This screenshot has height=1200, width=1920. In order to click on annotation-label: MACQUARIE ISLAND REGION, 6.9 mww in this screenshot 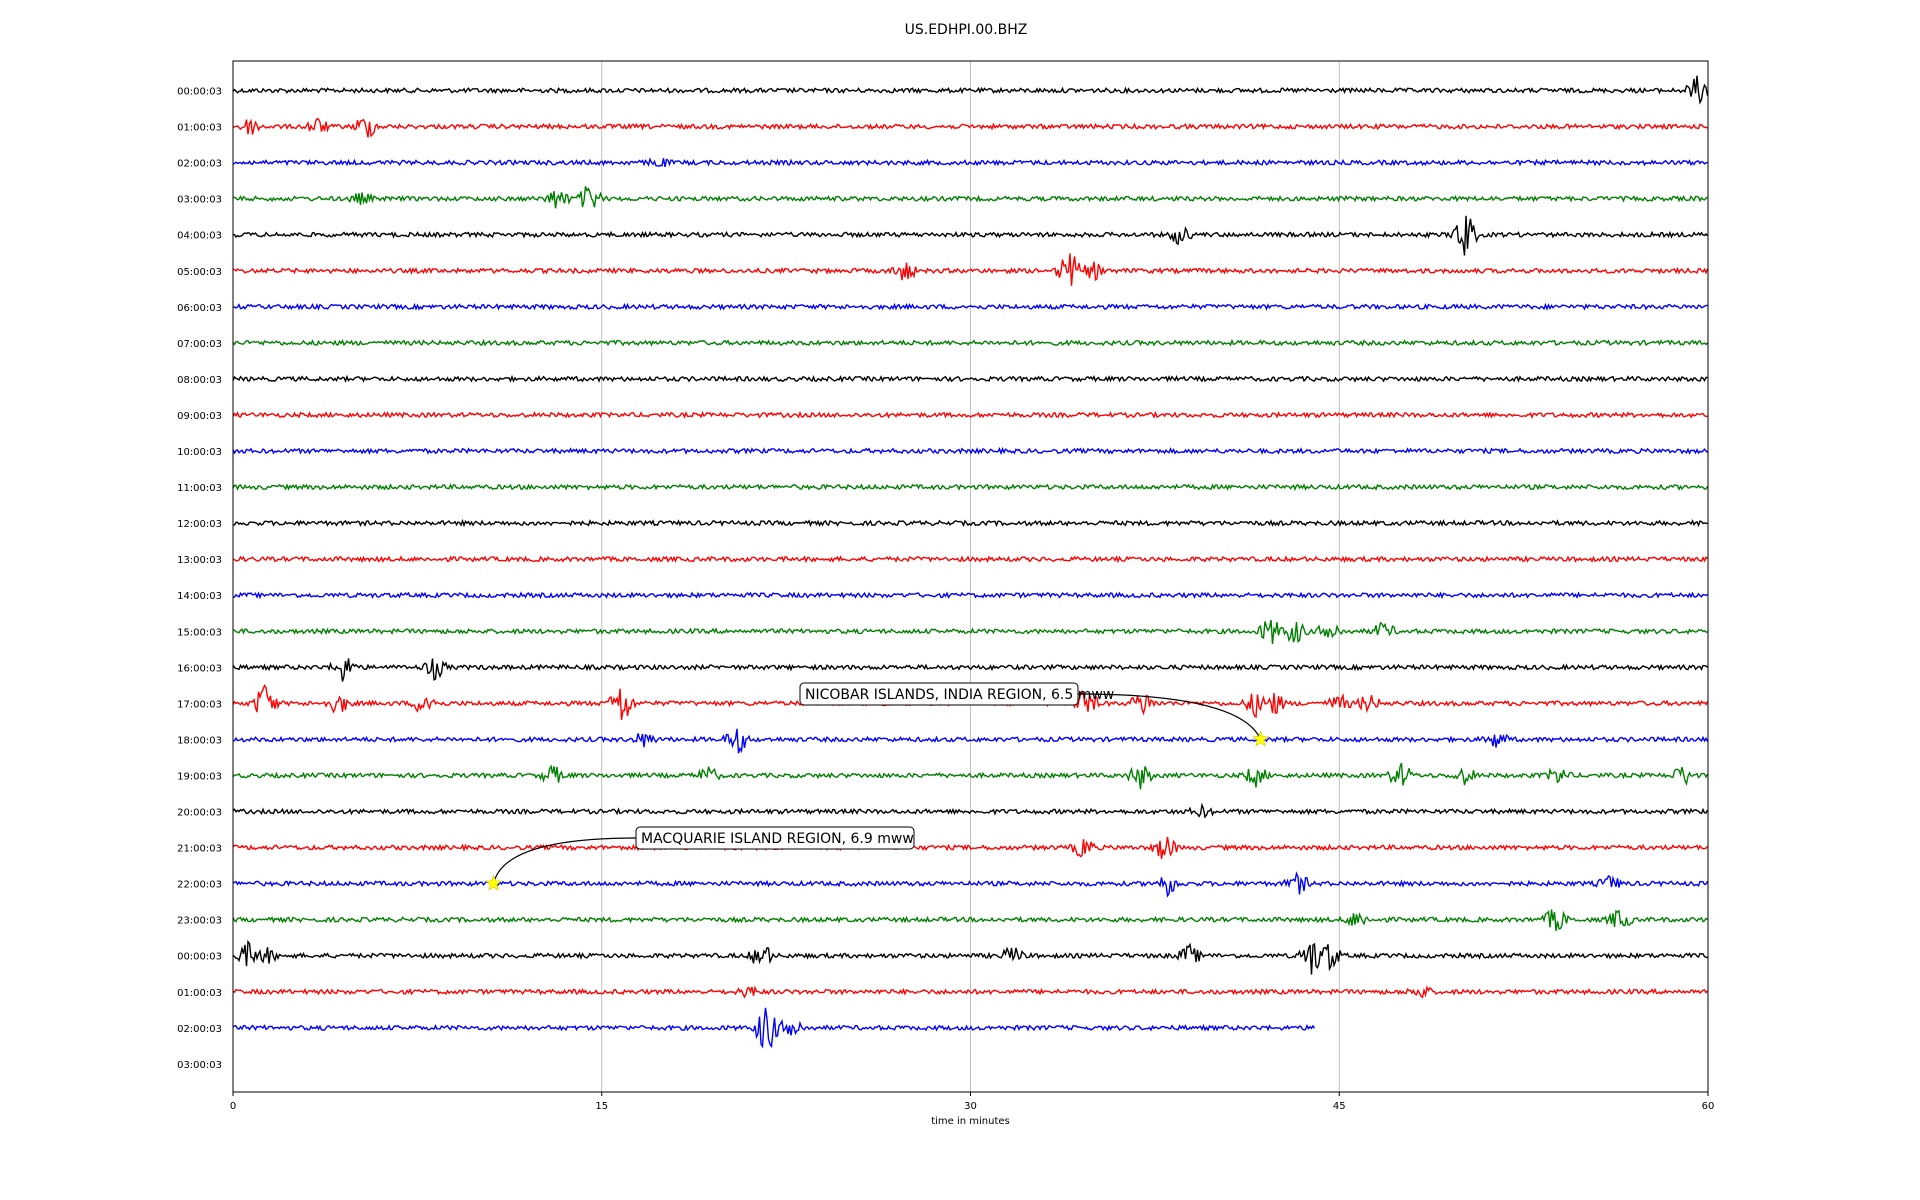, I will do `click(777, 839)`.